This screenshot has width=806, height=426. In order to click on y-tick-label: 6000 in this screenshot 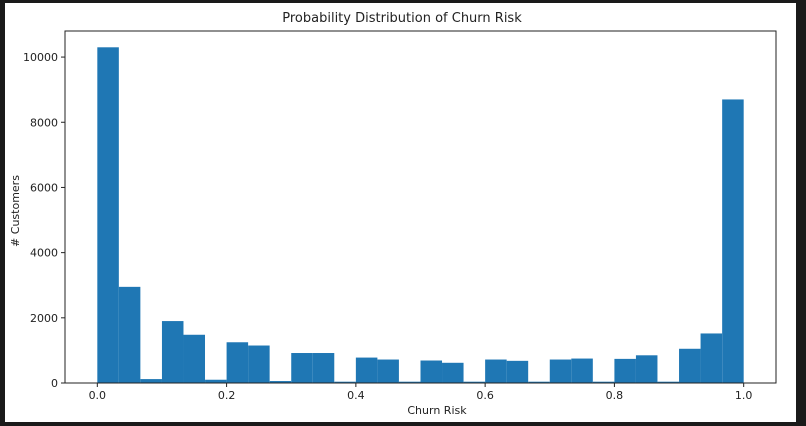, I will do `click(44, 187)`.